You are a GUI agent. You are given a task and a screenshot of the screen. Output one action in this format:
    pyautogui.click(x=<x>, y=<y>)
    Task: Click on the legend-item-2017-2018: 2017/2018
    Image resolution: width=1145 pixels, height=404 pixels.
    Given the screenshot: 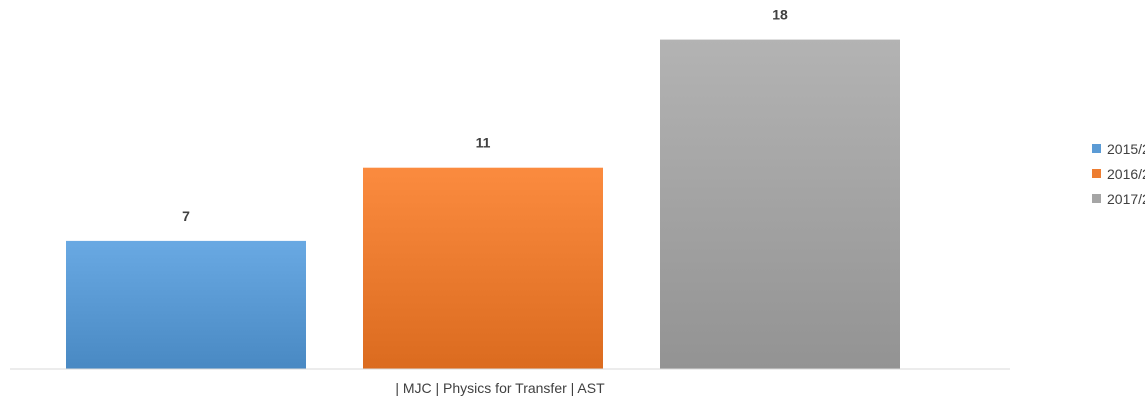 What is the action you would take?
    pyautogui.click(x=1118, y=198)
    